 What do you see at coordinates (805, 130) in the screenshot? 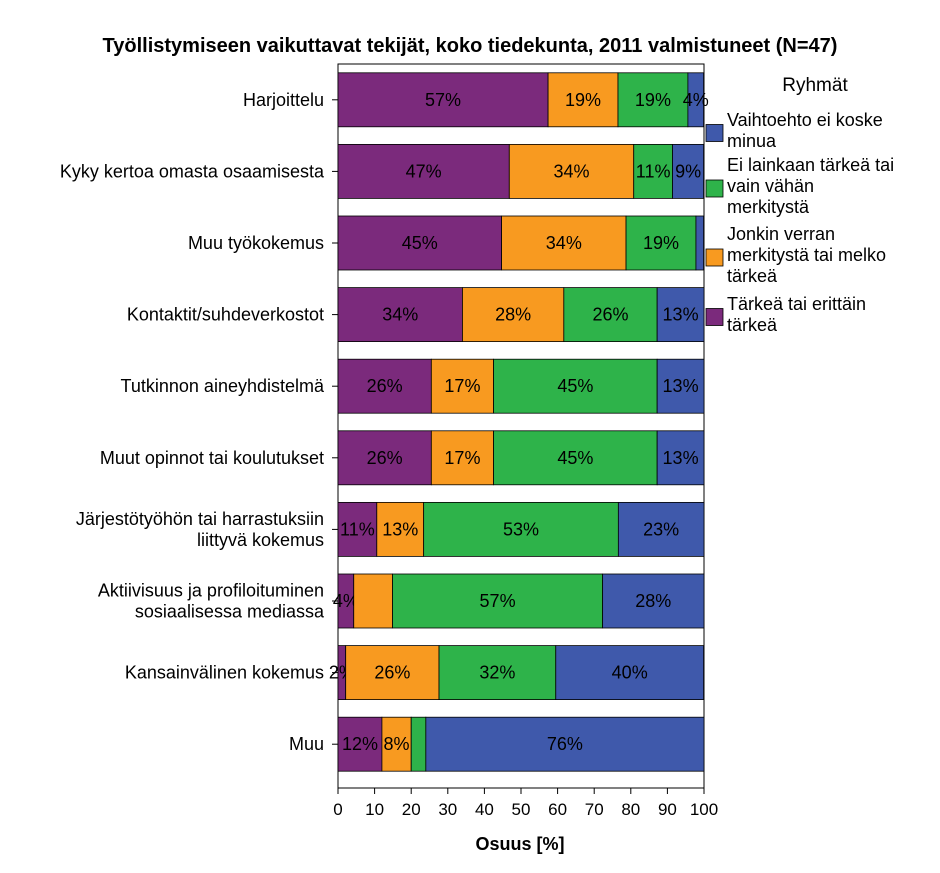
I see `legend-label: Vaihtoehto ei koske minua` at bounding box center [805, 130].